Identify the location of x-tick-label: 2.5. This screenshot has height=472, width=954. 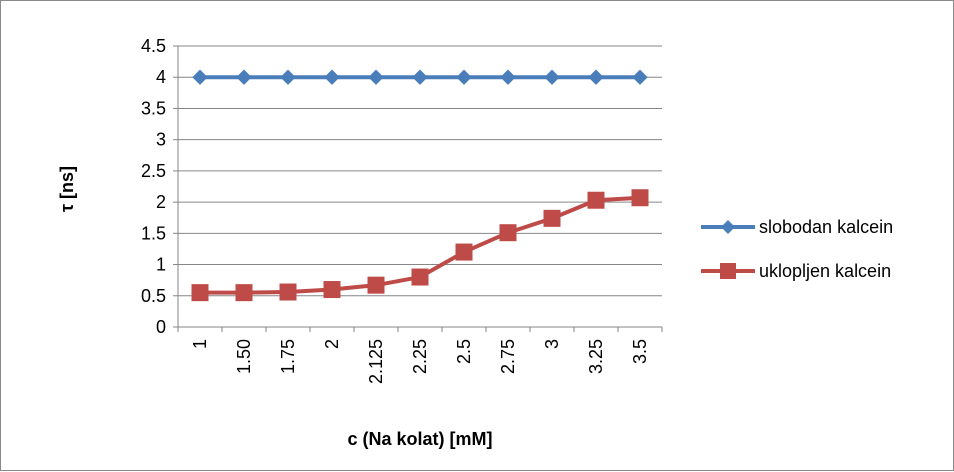
(464, 351).